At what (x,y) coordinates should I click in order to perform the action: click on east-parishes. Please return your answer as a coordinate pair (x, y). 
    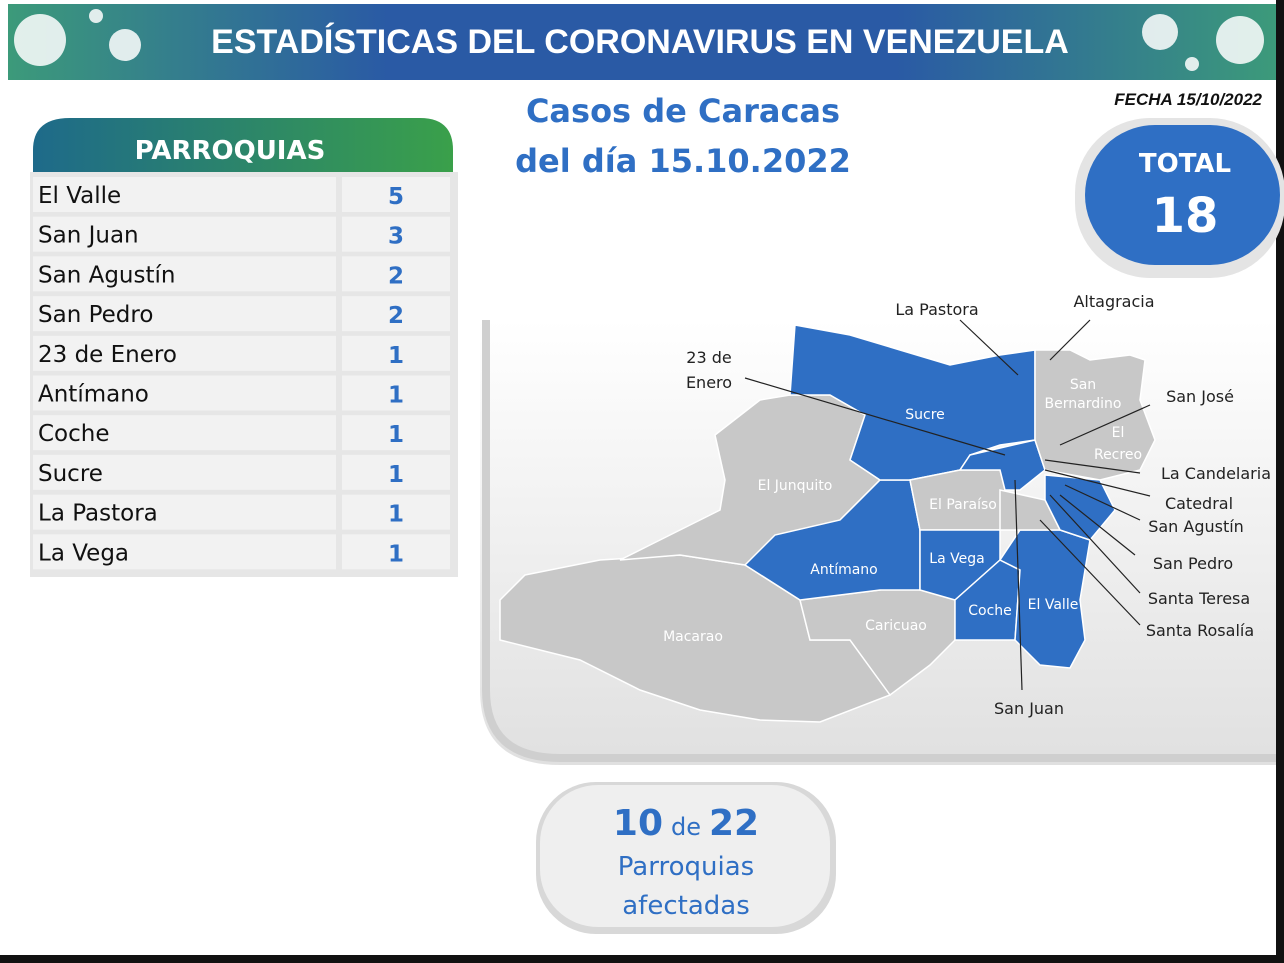
    Looking at the image, I should click on (1095, 415).